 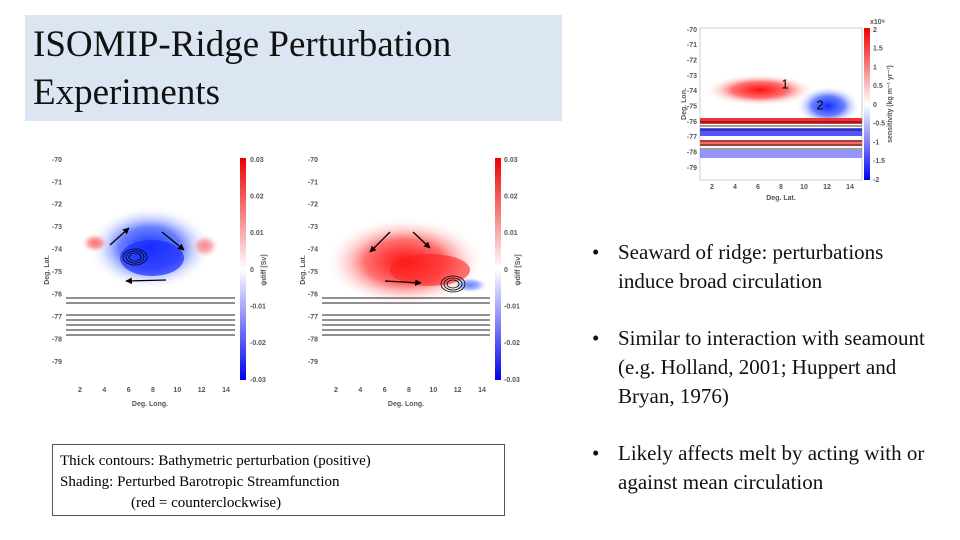 I want to click on colorbar-tick-label: 0.5, so click(x=878, y=86).